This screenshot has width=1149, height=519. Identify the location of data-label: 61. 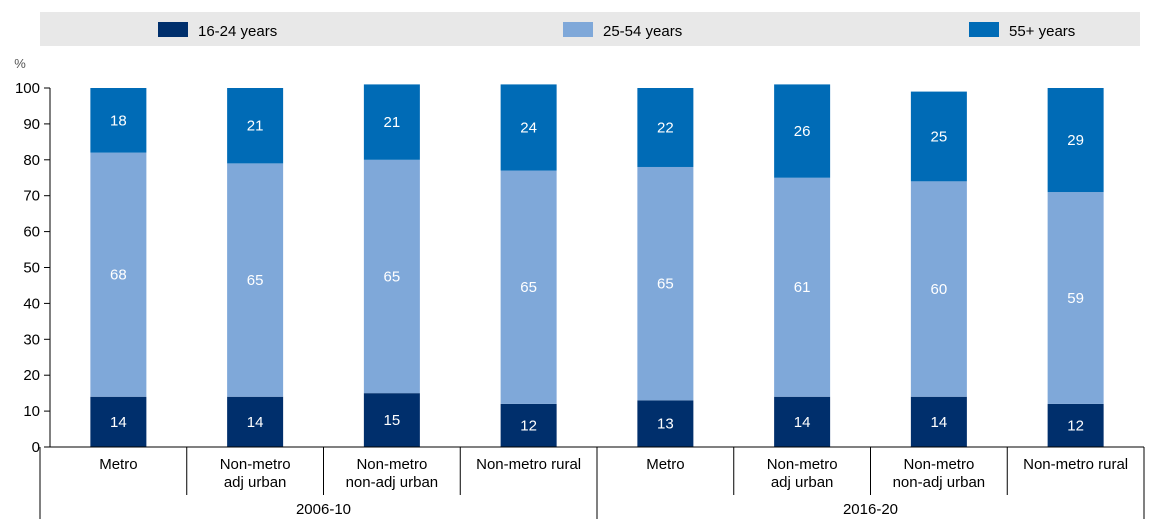
(802, 287).